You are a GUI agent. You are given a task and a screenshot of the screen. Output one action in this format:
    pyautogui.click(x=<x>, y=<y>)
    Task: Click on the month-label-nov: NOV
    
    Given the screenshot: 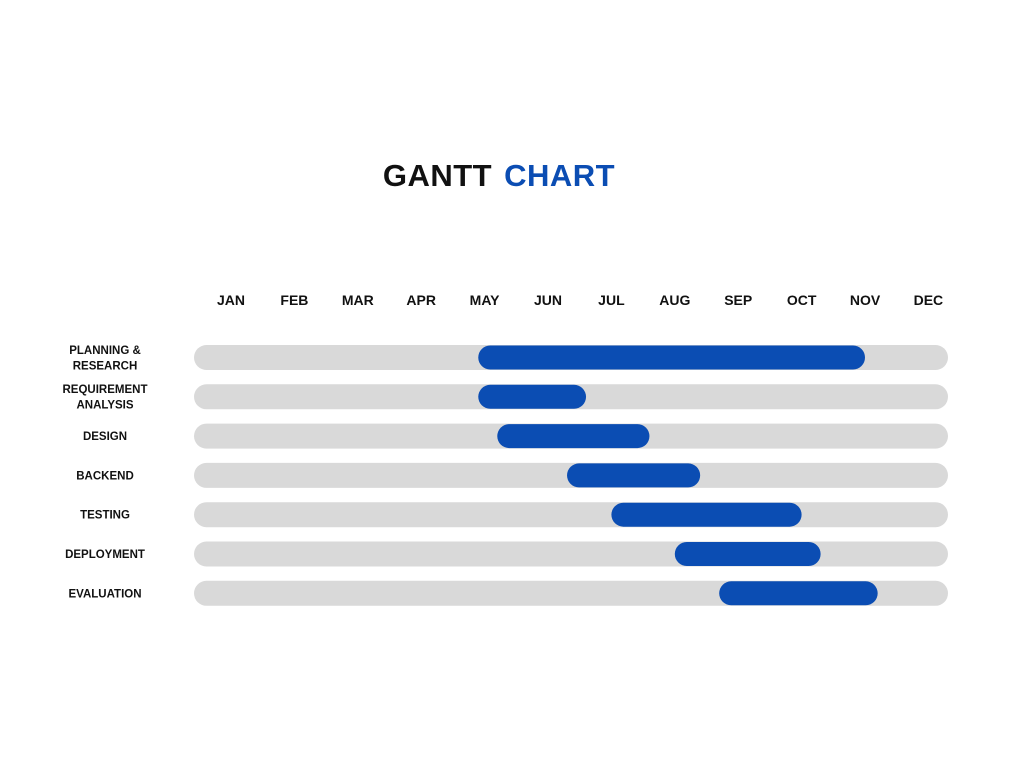 What is the action you would take?
    pyautogui.click(x=865, y=300)
    